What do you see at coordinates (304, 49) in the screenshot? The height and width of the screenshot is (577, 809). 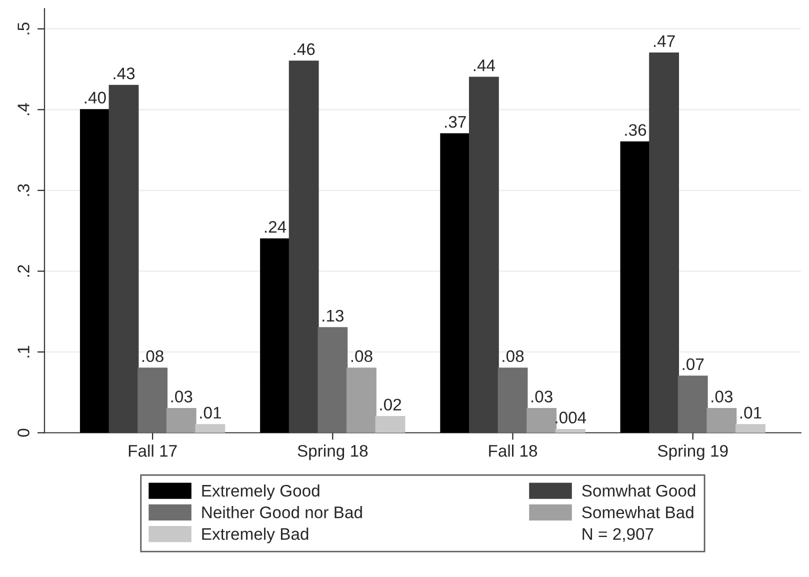 I see `data-label: .46` at bounding box center [304, 49].